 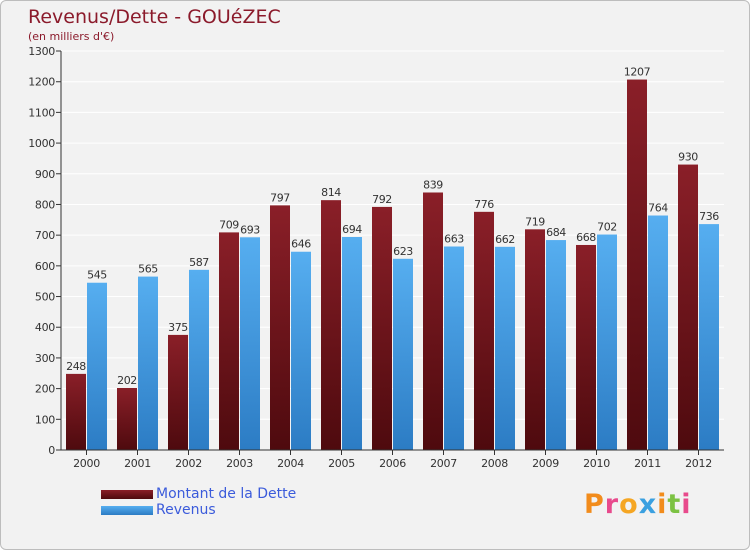 What do you see at coordinates (647, 463) in the screenshot?
I see `x-tick-label: 2011` at bounding box center [647, 463].